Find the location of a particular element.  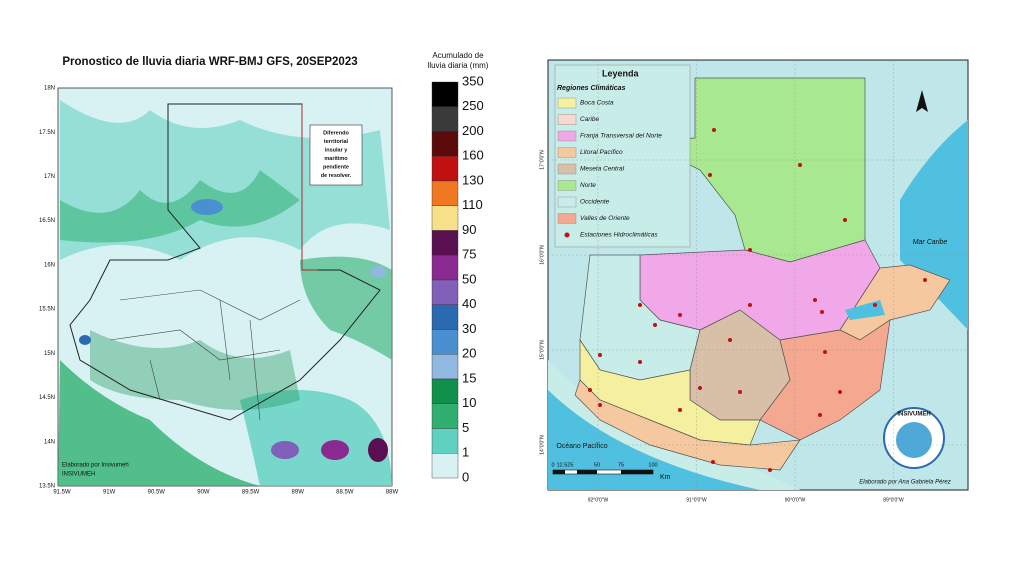

scale-label: 50 is located at coordinates (597, 465).